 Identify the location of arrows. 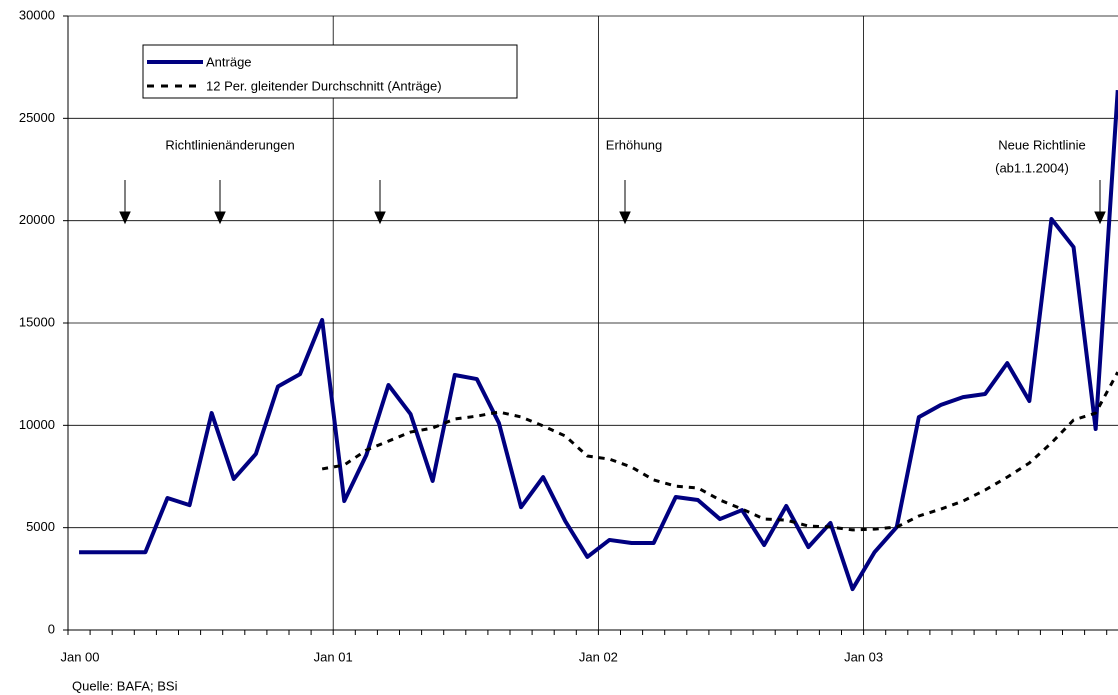
(612, 202).